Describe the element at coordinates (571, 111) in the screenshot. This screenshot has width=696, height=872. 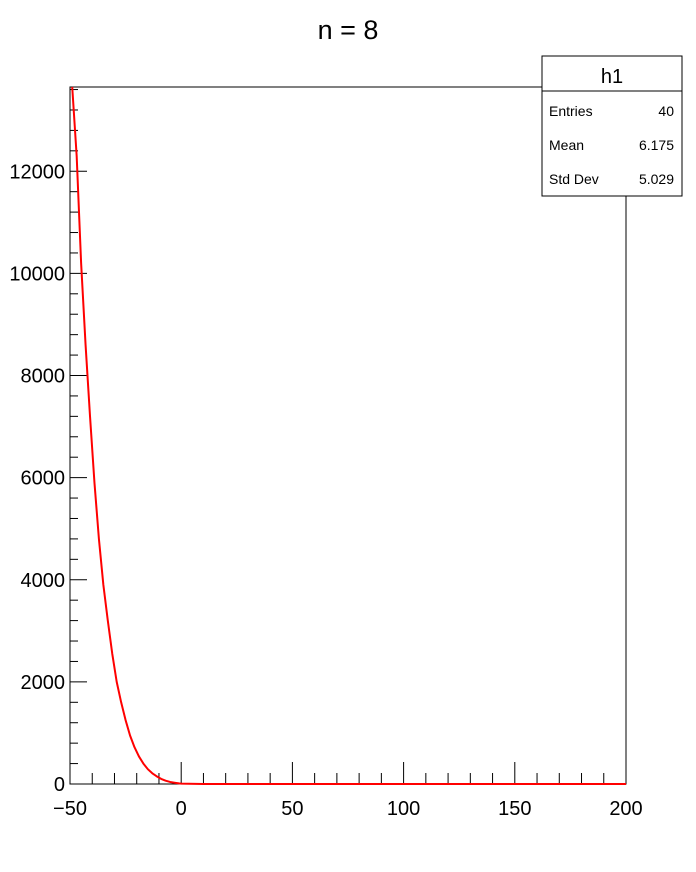
I see `stats-entries-label: Entries` at that location.